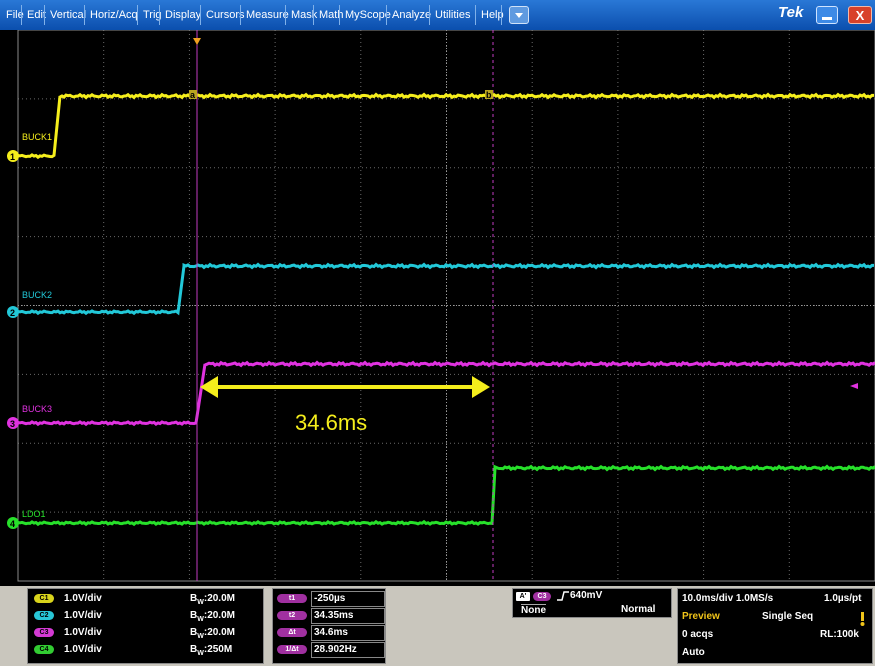  I want to click on ch4-marker: 4, so click(13, 523).